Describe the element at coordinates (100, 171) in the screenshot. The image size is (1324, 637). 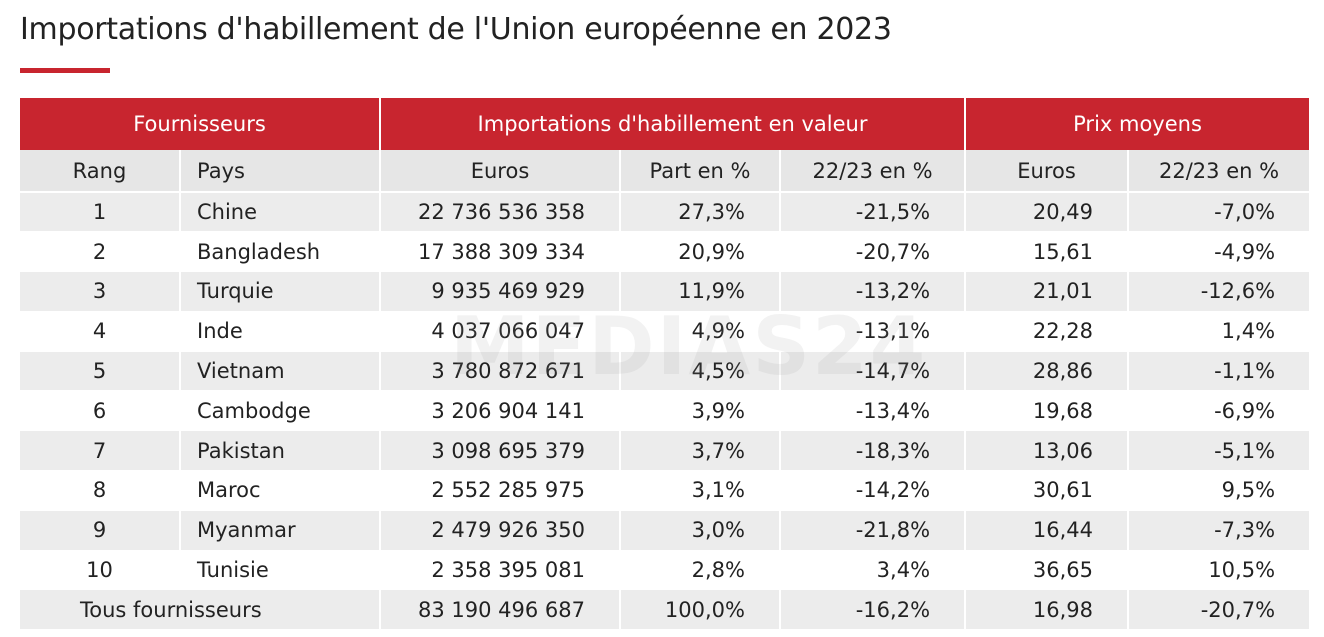
I see `column-header: Rang` at that location.